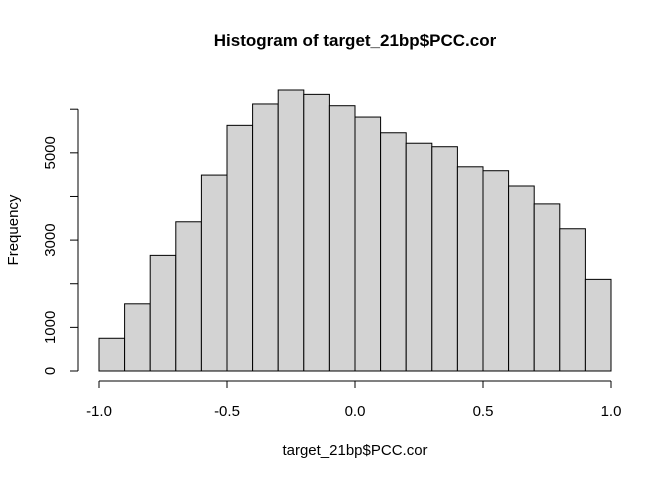  I want to click on chart-title: Histogram of target_21bp$PCC.cor, so click(355, 40).